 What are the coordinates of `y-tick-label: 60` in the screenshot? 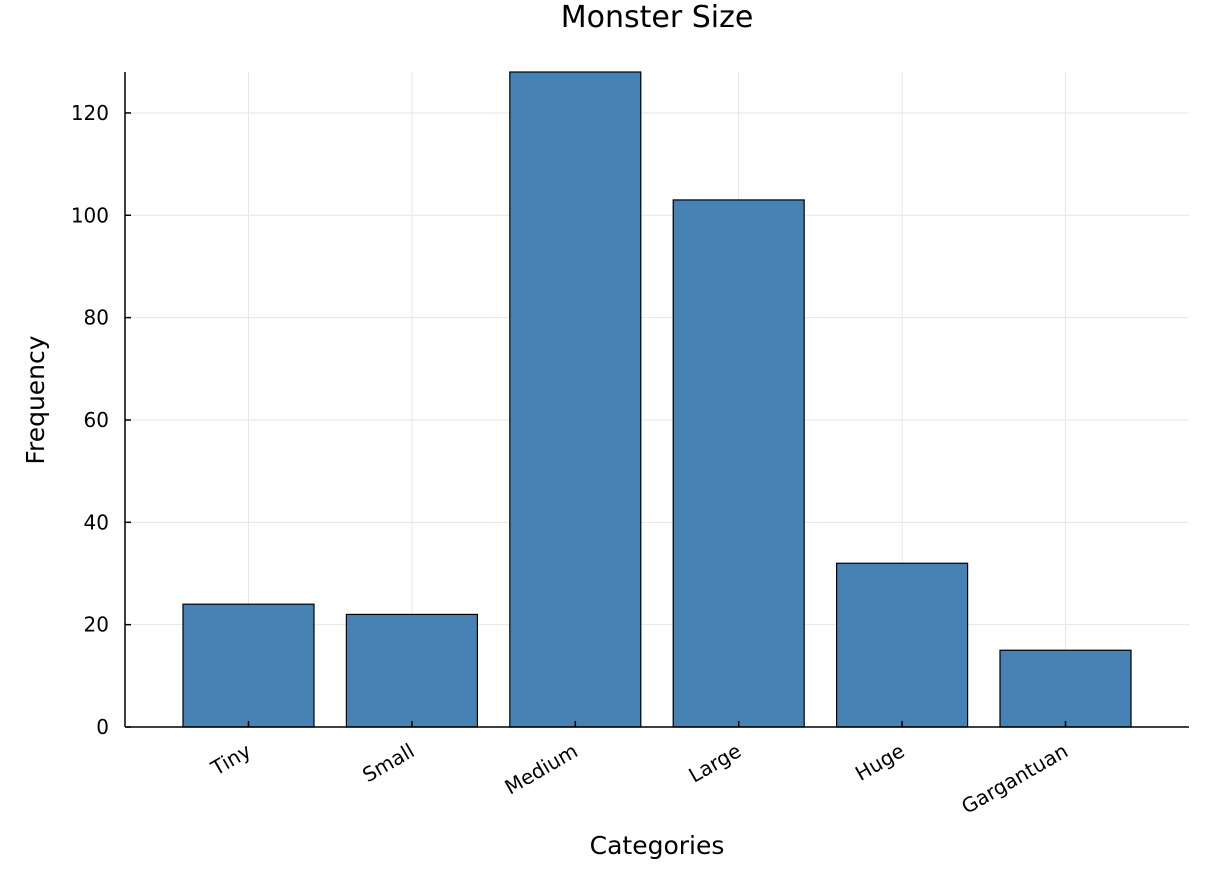 It's located at (96, 420).